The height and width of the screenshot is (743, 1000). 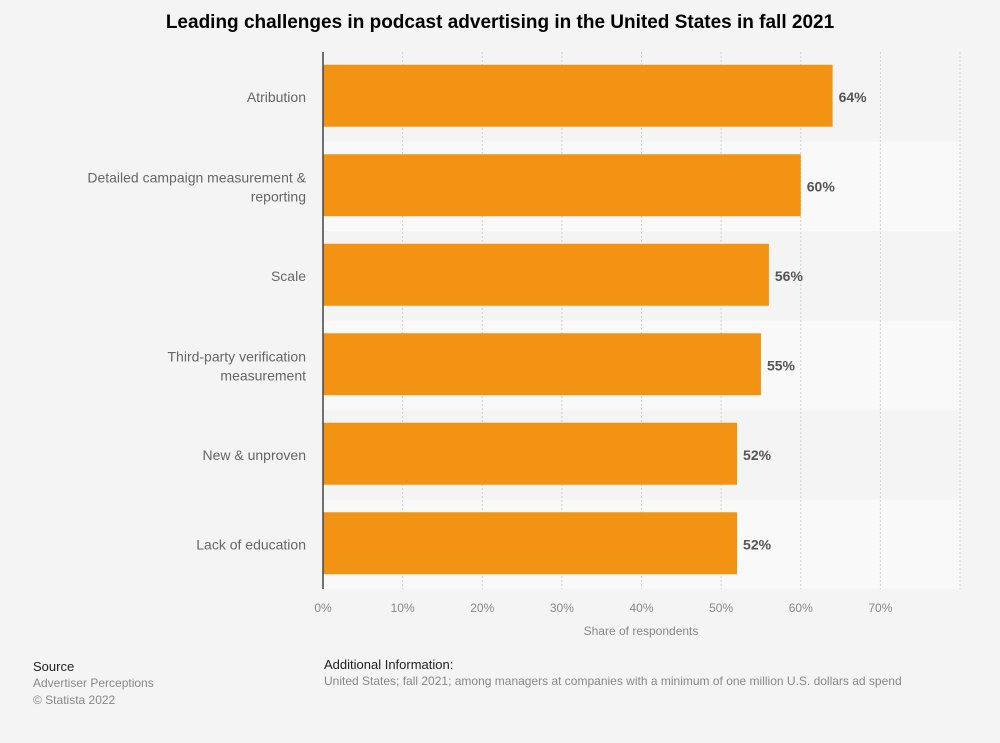 I want to click on x-axis-title: Share of respondents, so click(x=641, y=631).